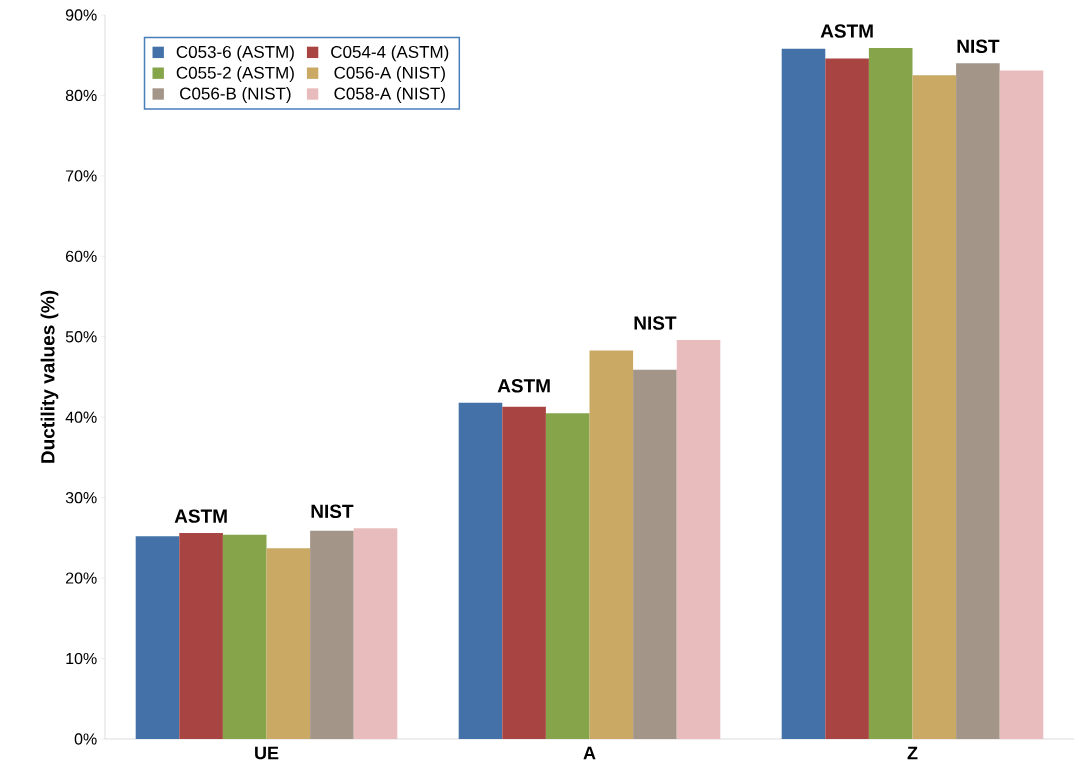  I want to click on legend-label: C056-A (NIST), so click(389, 74).